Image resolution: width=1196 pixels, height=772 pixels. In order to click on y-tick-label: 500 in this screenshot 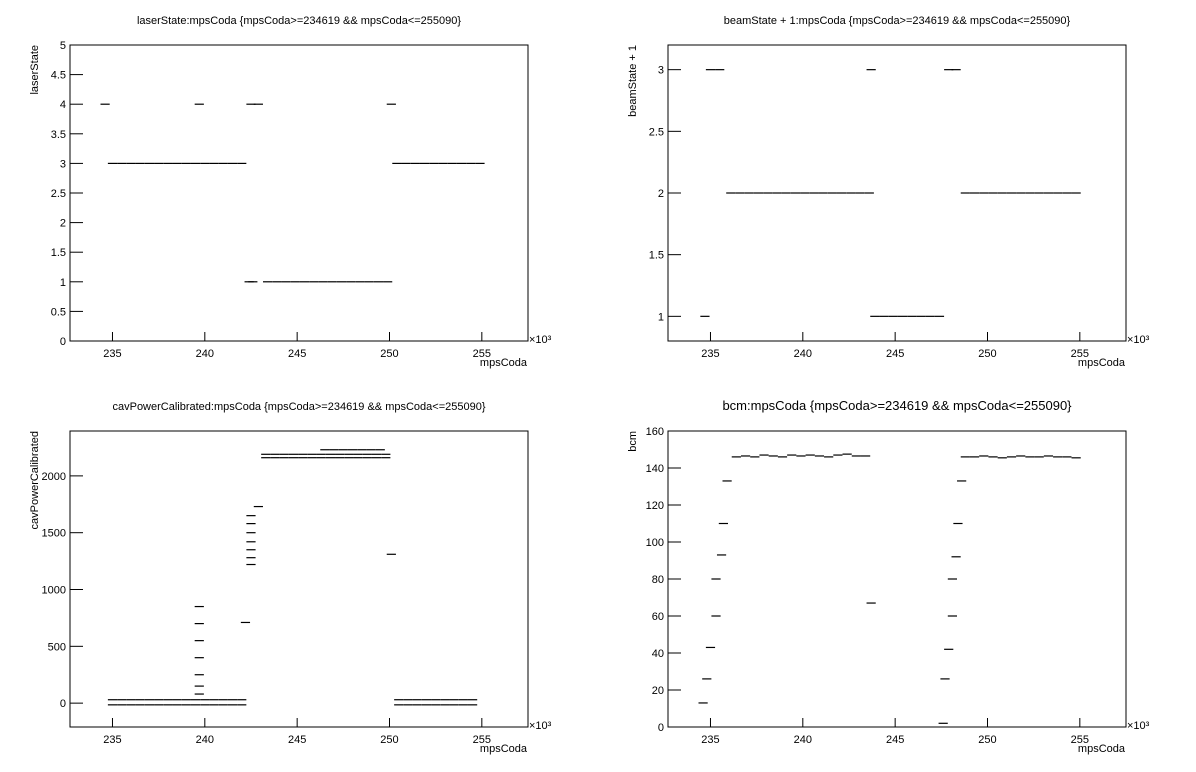, I will do `click(57, 647)`.